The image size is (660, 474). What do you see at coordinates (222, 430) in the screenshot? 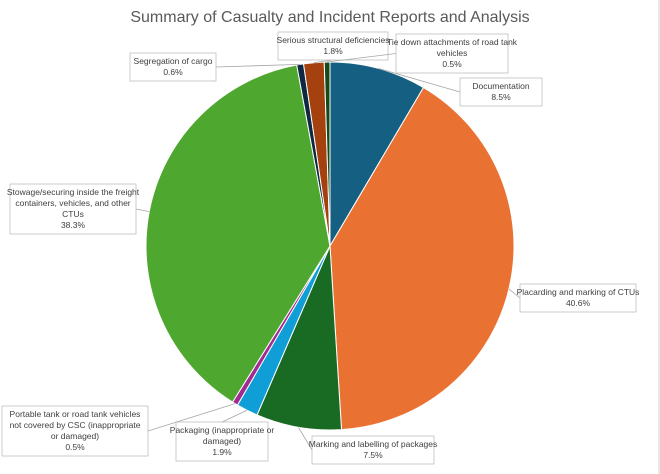
I see `slice-label-text: Packaging (inappropriate or` at bounding box center [222, 430].